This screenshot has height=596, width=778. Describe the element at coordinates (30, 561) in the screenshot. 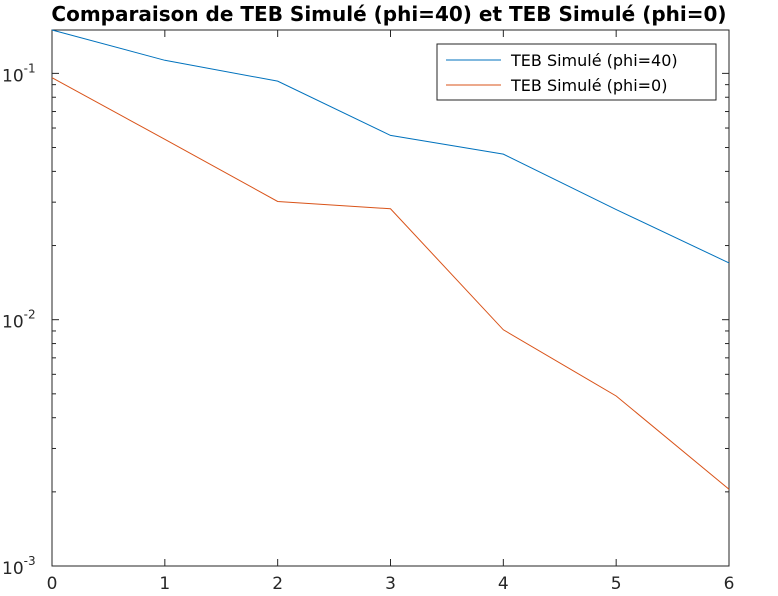

I see `y-tick-label-exponent: -3` at that location.